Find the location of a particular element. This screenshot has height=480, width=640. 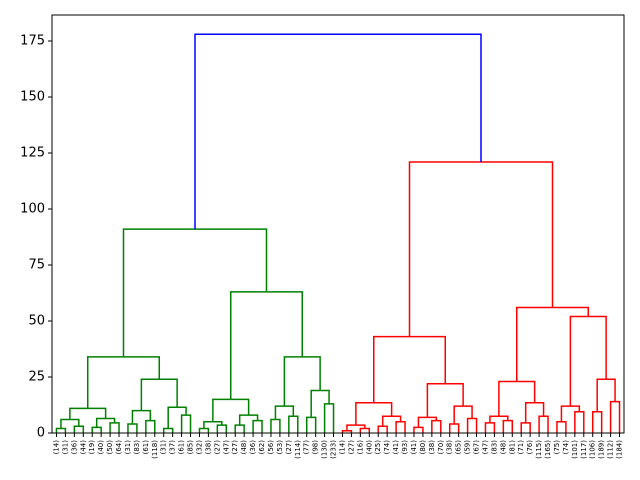

leaf-label: (98) is located at coordinates (316, 447).